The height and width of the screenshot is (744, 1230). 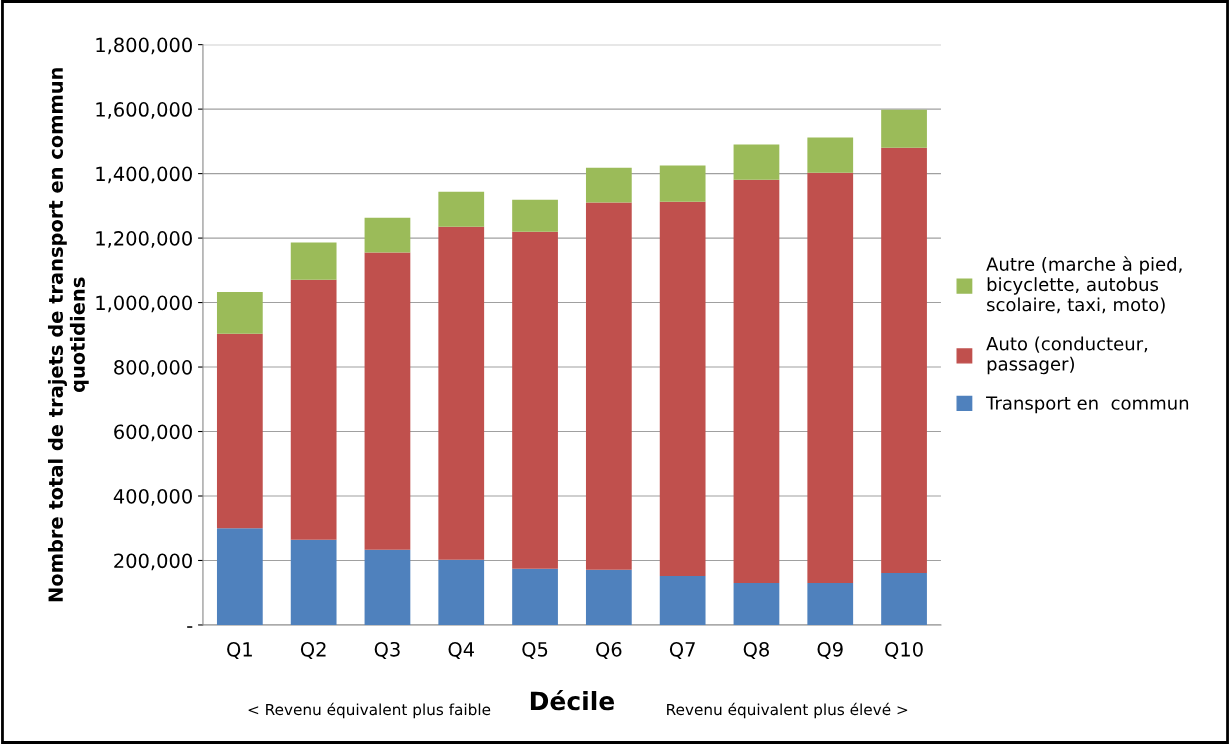 I want to click on y-tick-label: -, so click(x=190, y=627).